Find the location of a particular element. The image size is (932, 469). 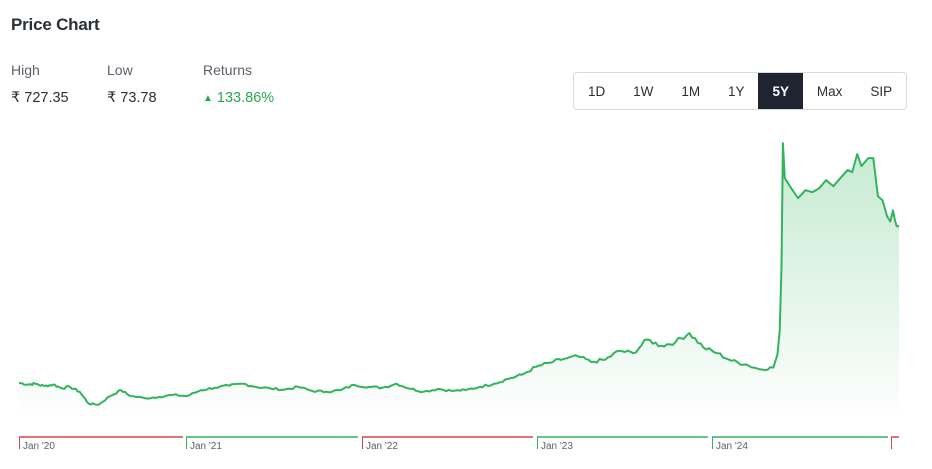

year-band: Jan '21 is located at coordinates (272, 444).